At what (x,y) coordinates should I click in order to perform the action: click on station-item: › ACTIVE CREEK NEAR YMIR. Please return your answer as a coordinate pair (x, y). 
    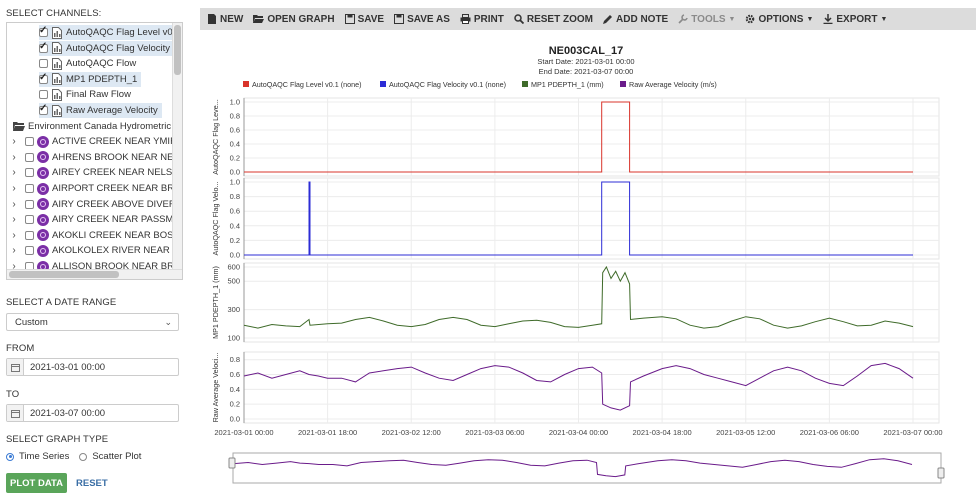
    Looking at the image, I should click on (90, 141).